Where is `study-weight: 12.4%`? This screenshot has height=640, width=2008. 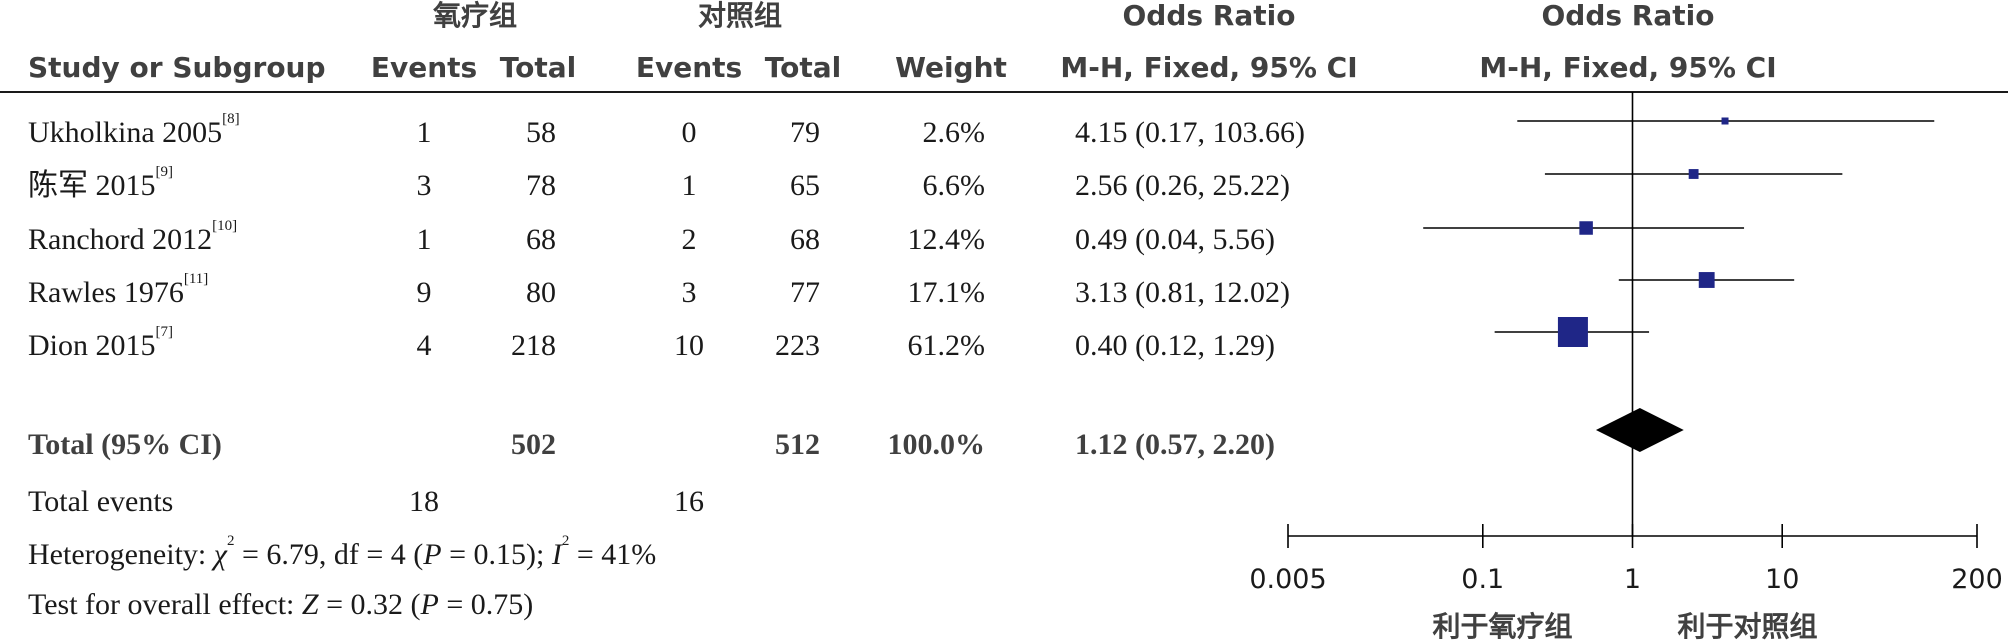 study-weight: 12.4% is located at coordinates (946, 239).